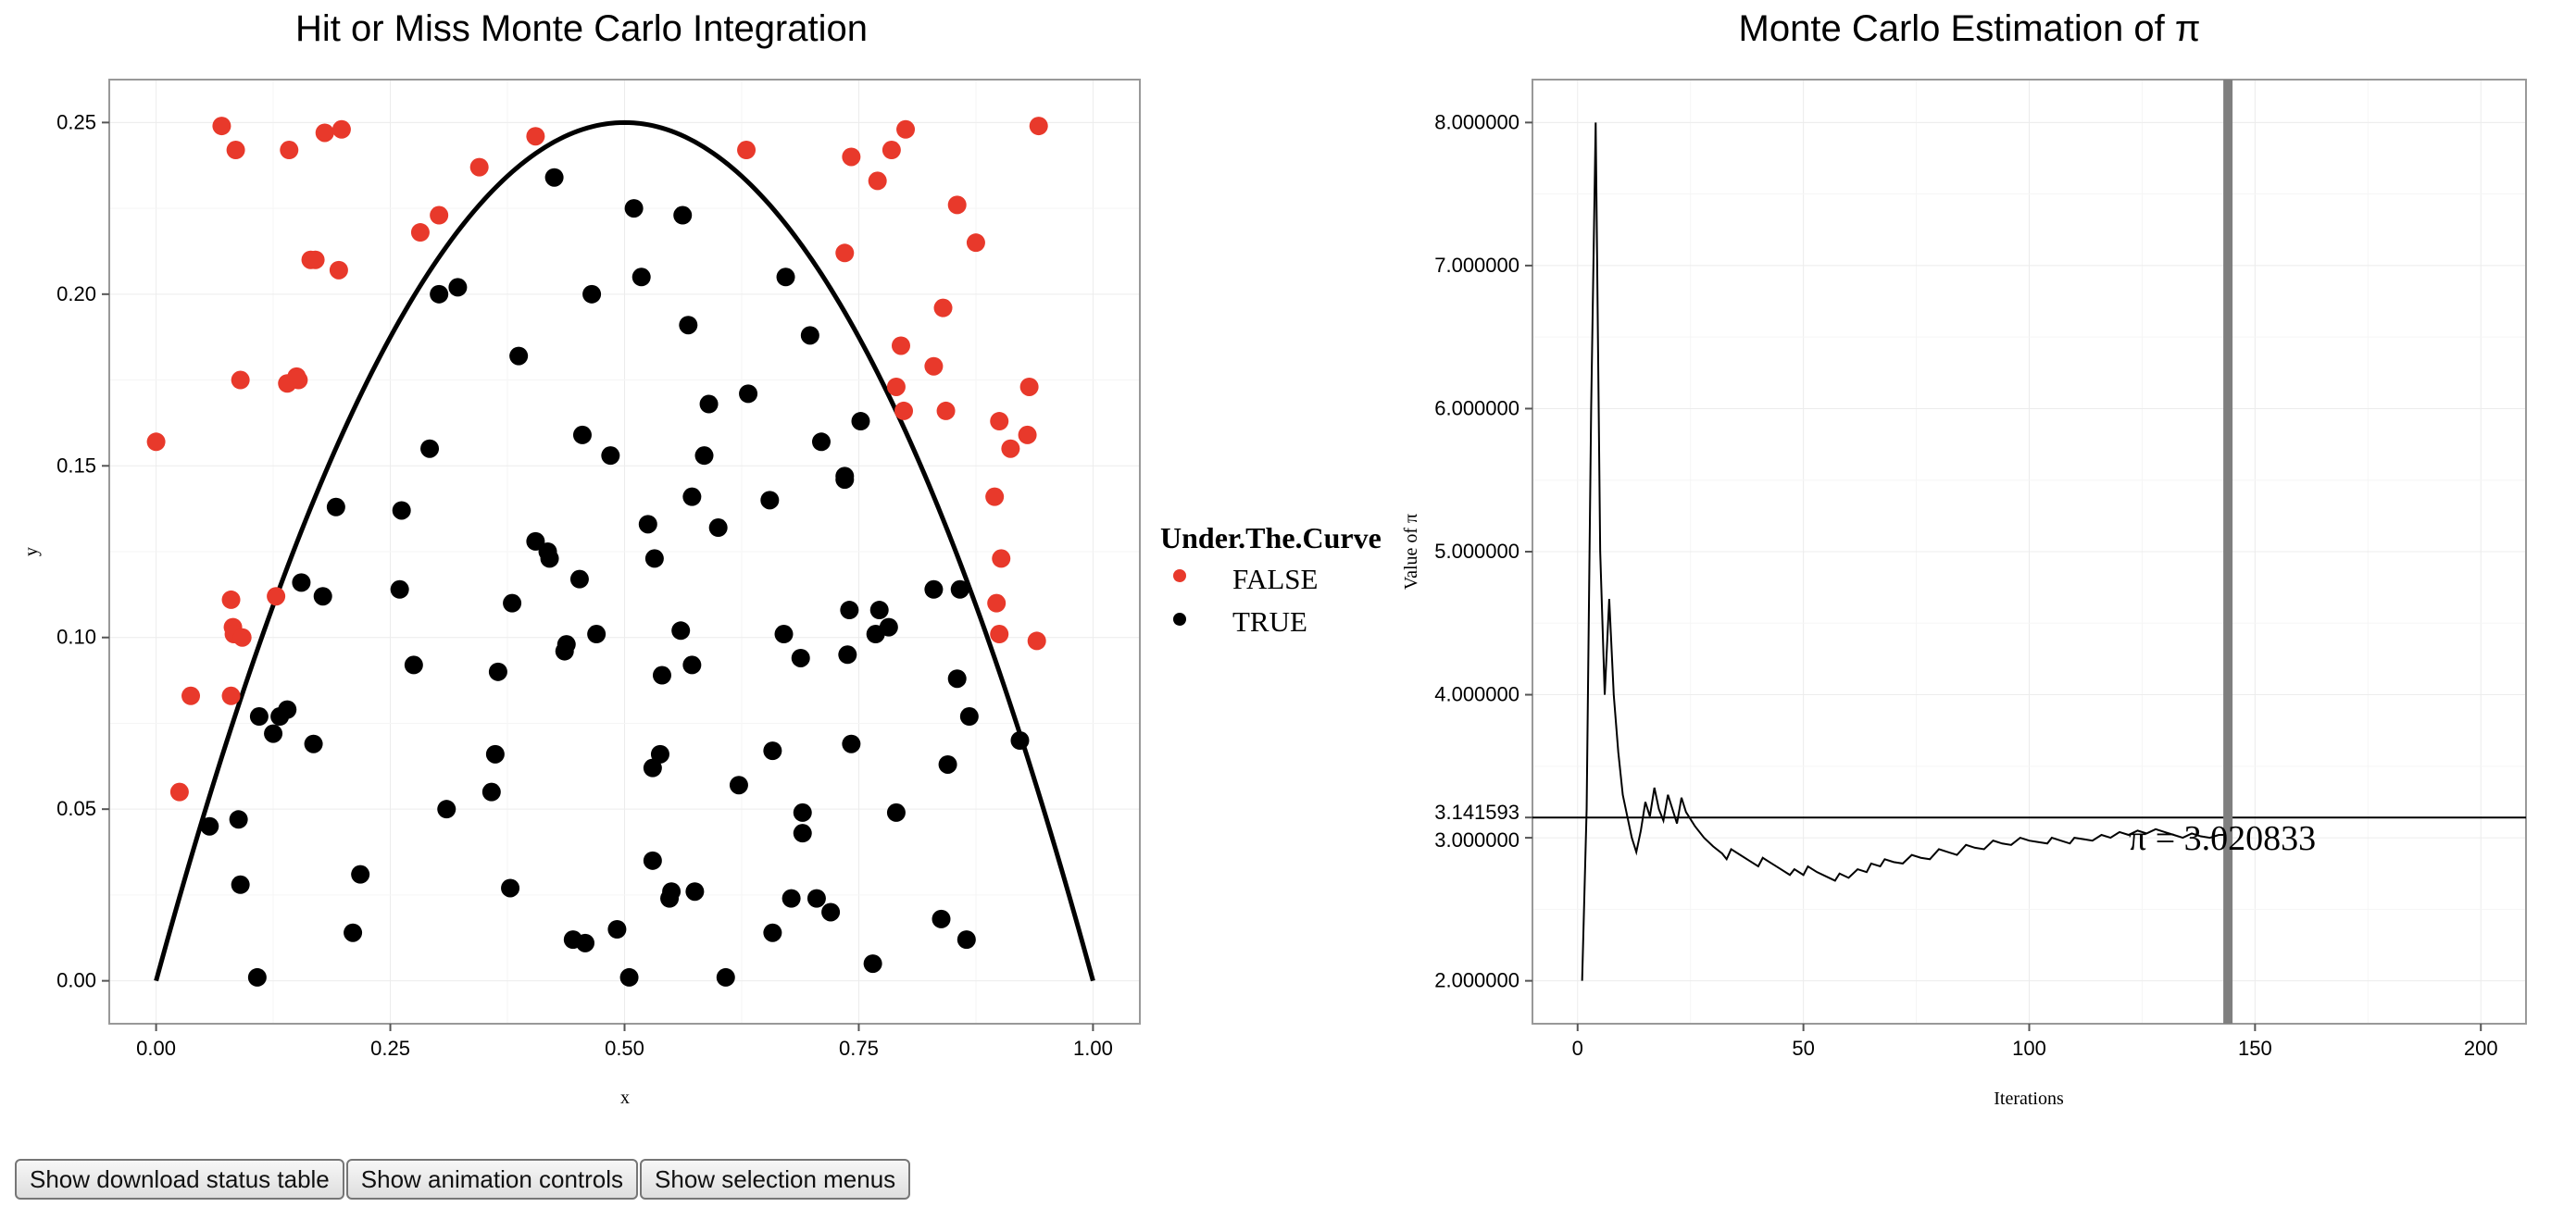 This screenshot has width=2576, height=1207. What do you see at coordinates (1578, 1048) in the screenshot?
I see `right-x-tick-label: 0` at bounding box center [1578, 1048].